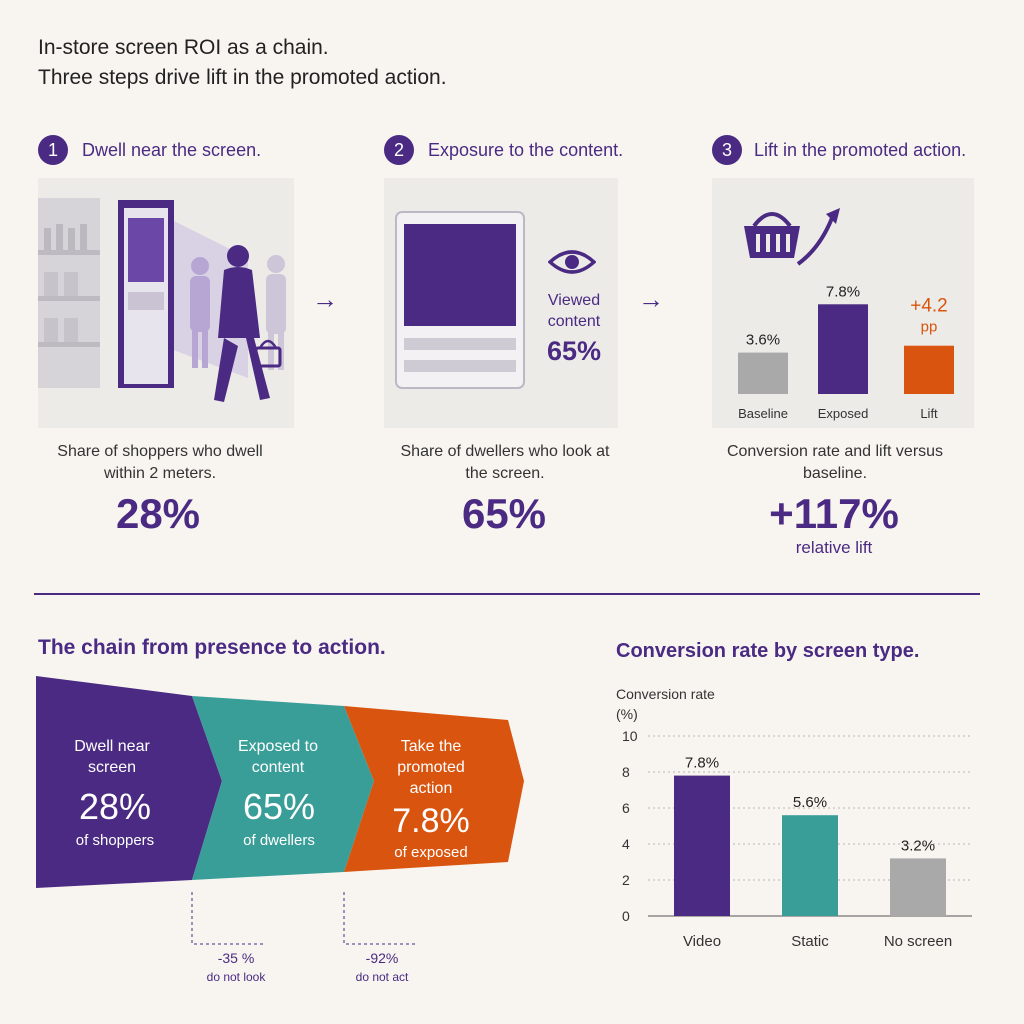 The image size is (1024, 1024). Describe the element at coordinates (929, 306) in the screenshot. I see `mini-bar-label-lift-value: +4.2` at that location.